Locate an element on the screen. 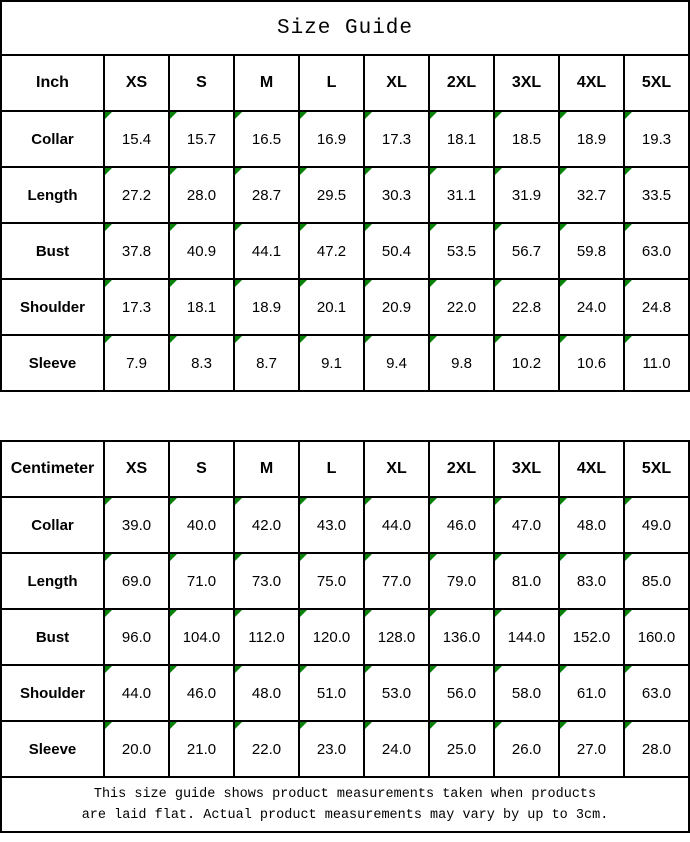  measurement-value: 56.7 is located at coordinates (526, 251).